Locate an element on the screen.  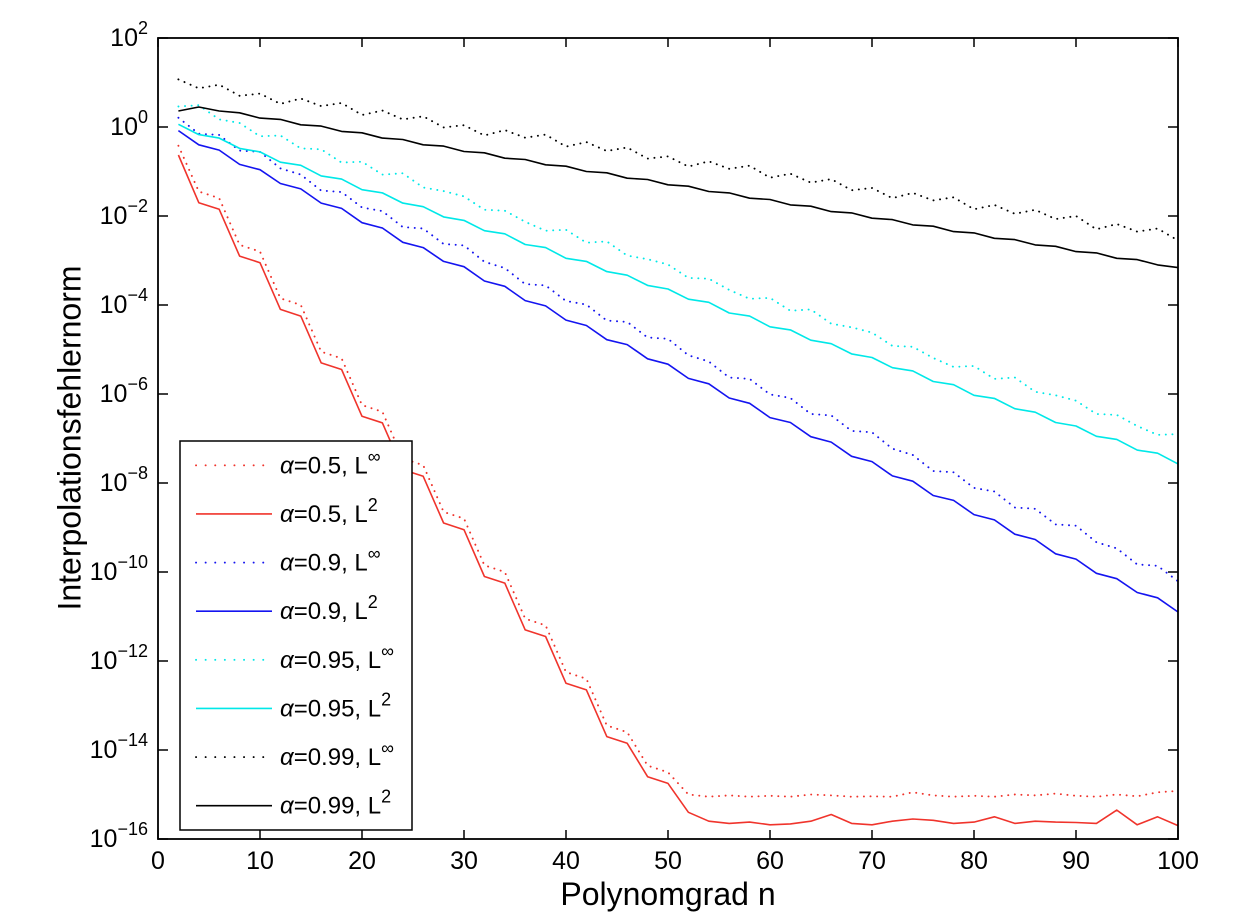
legend-label-1: α=0.5, L2 is located at coordinates (329, 511).